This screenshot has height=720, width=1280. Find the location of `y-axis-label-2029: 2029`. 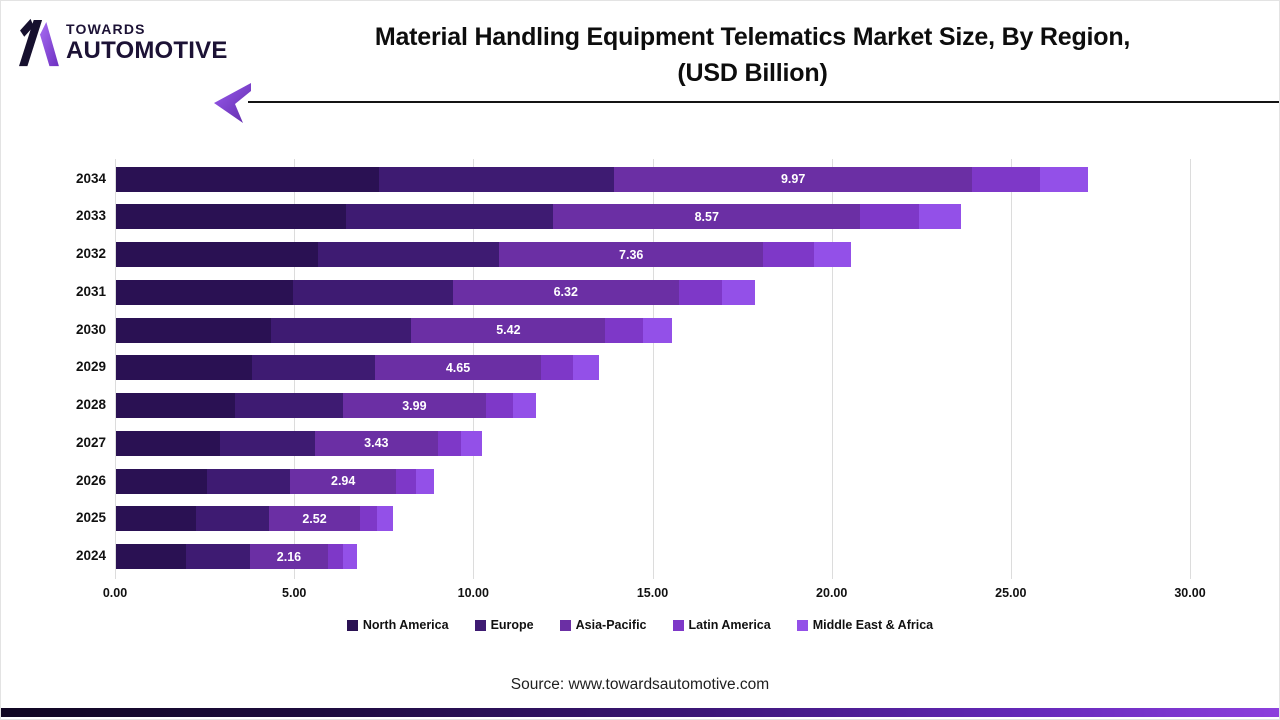

y-axis-label-2029: 2029 is located at coordinates (90, 367).